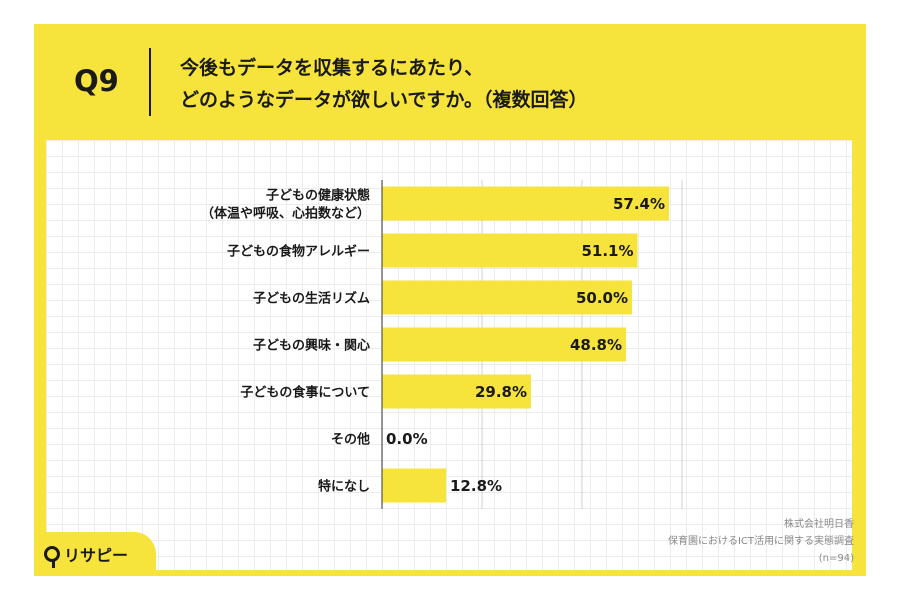 The height and width of the screenshot is (600, 900). What do you see at coordinates (607, 251) in the screenshot?
I see `value-label-1: 51.1%` at bounding box center [607, 251].